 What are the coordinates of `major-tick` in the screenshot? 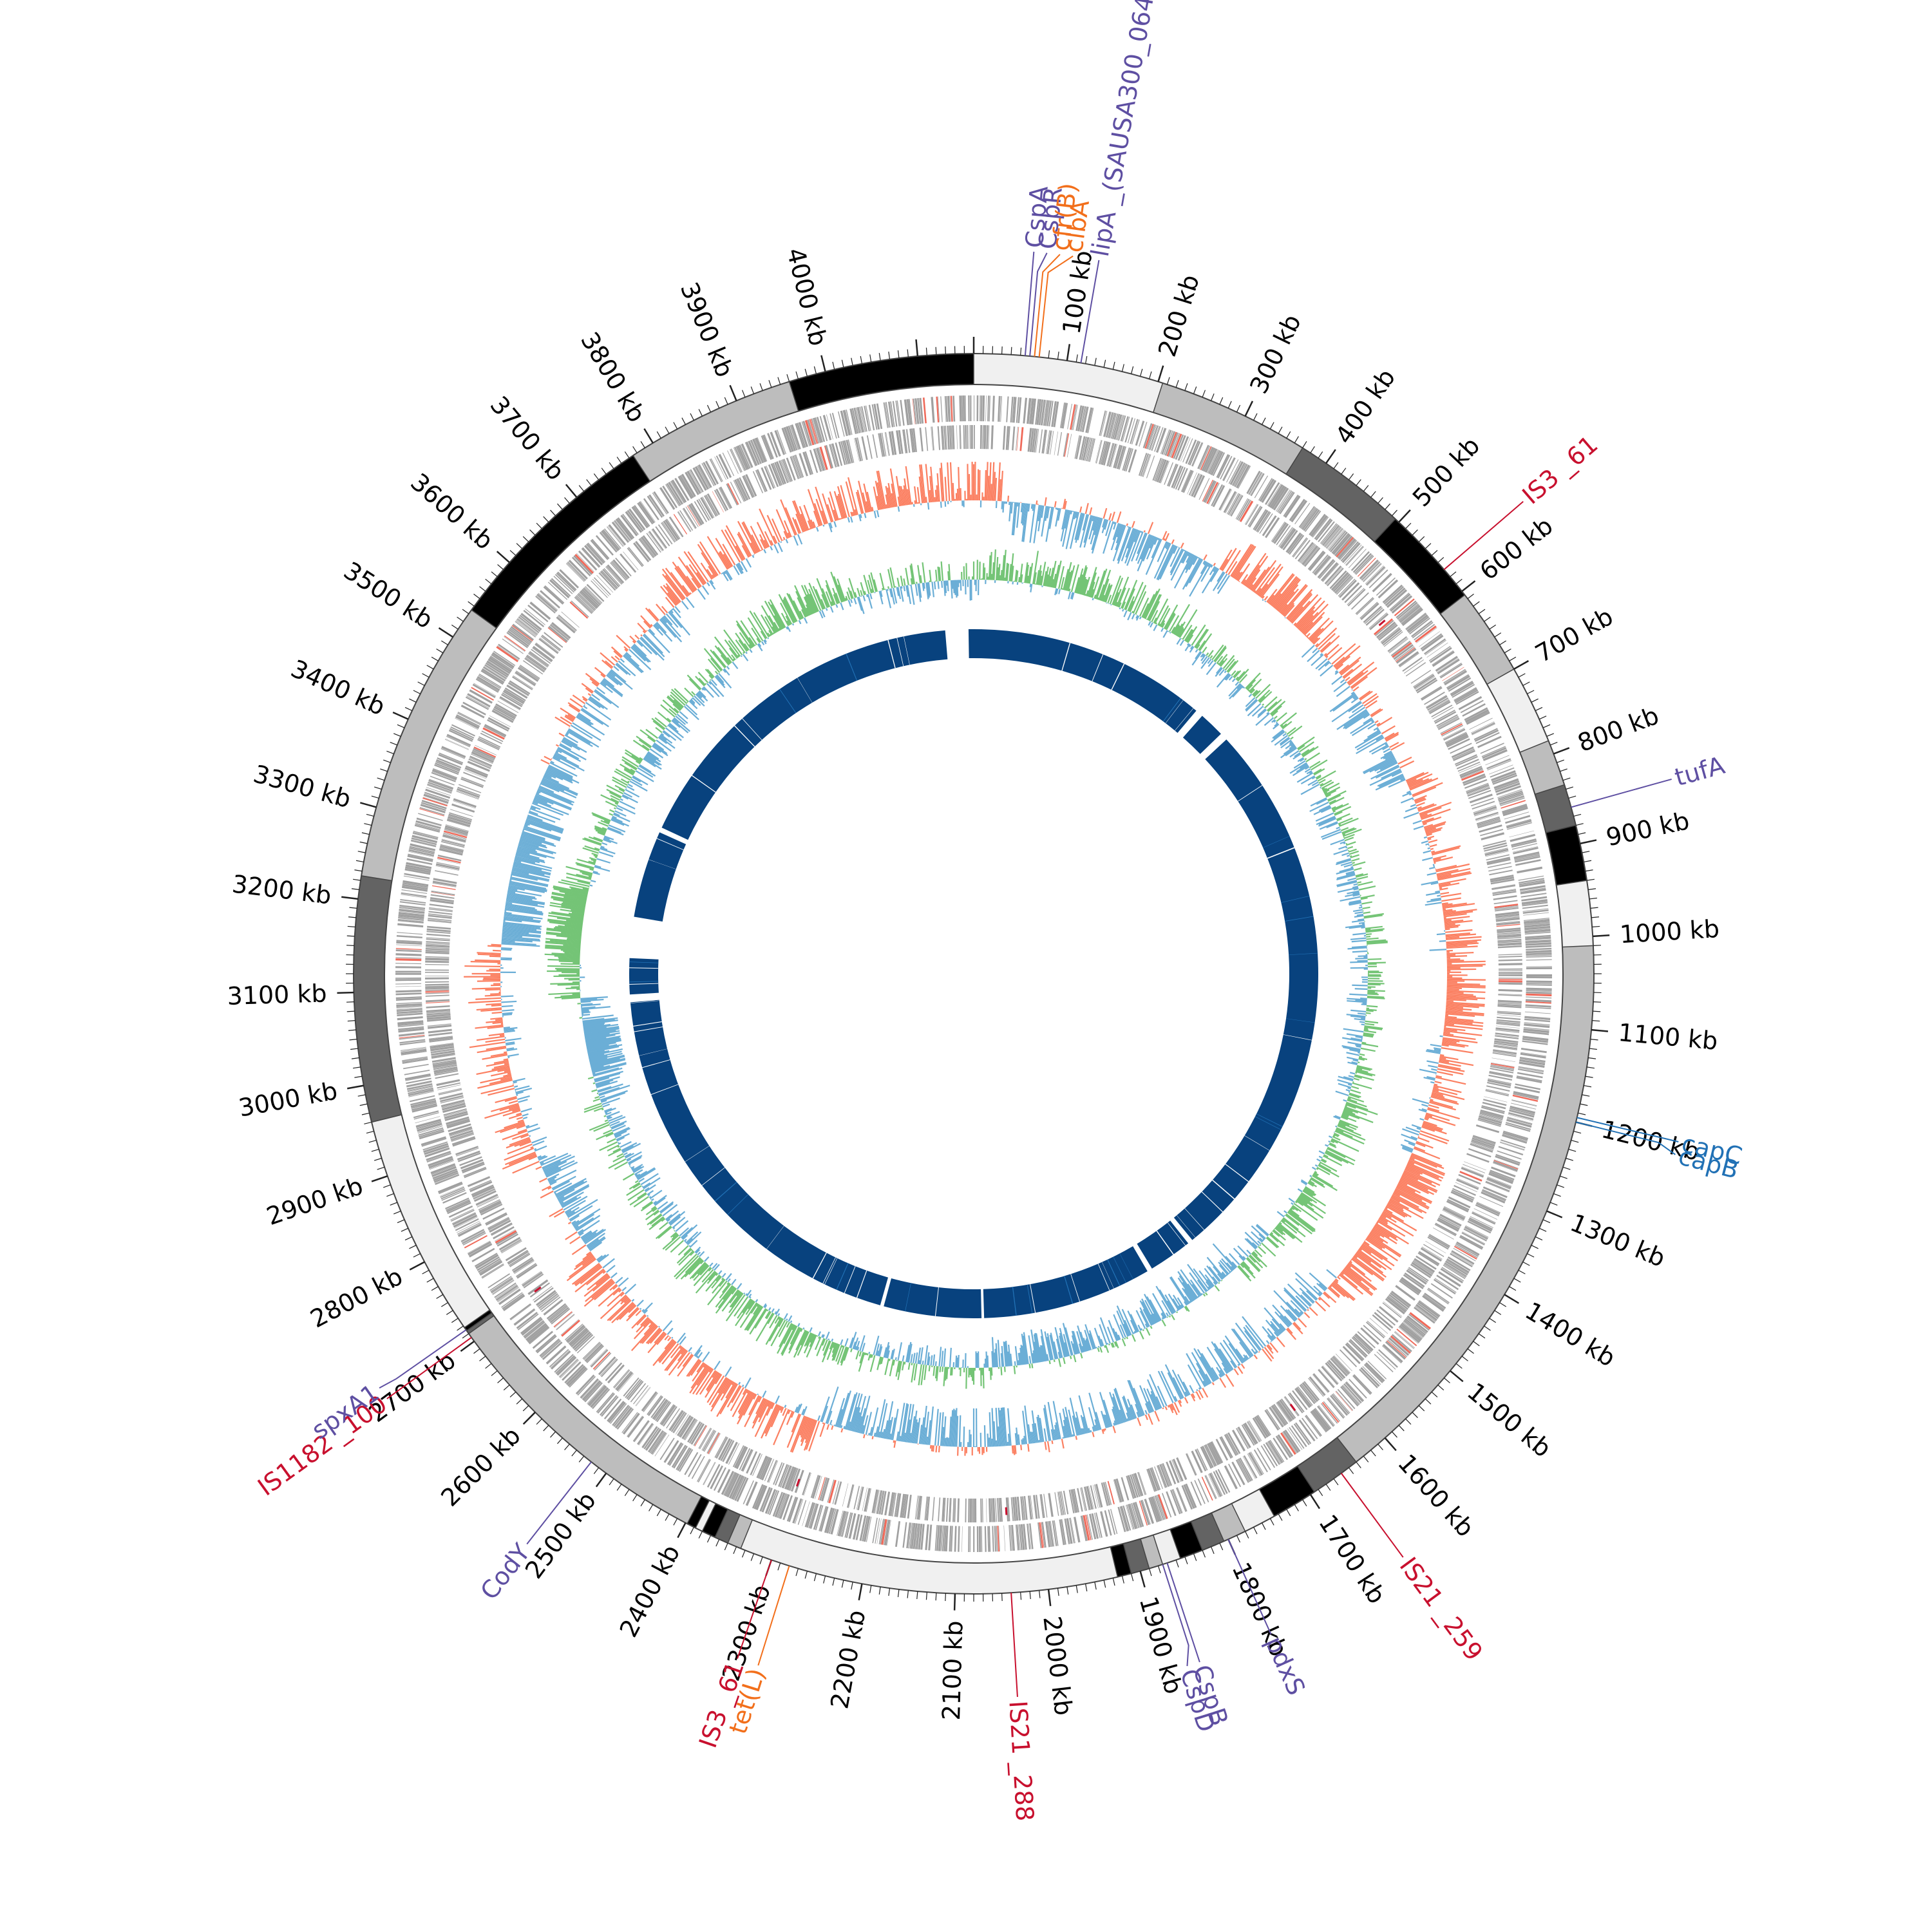 It's located at (1249, 409).